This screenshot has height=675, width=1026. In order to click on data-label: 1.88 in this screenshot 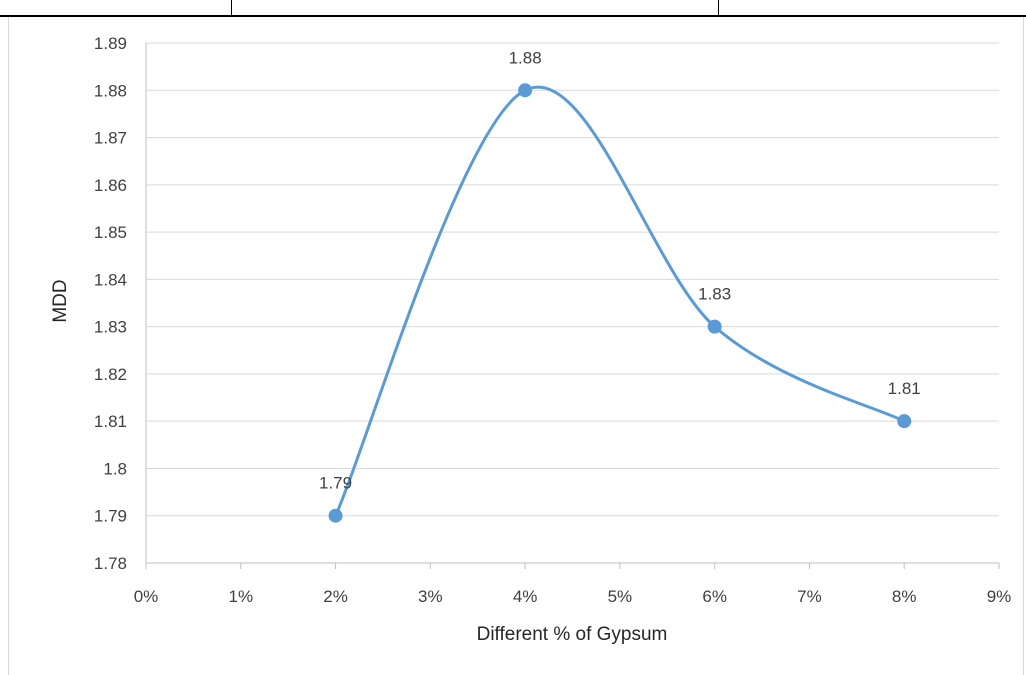, I will do `click(525, 57)`.